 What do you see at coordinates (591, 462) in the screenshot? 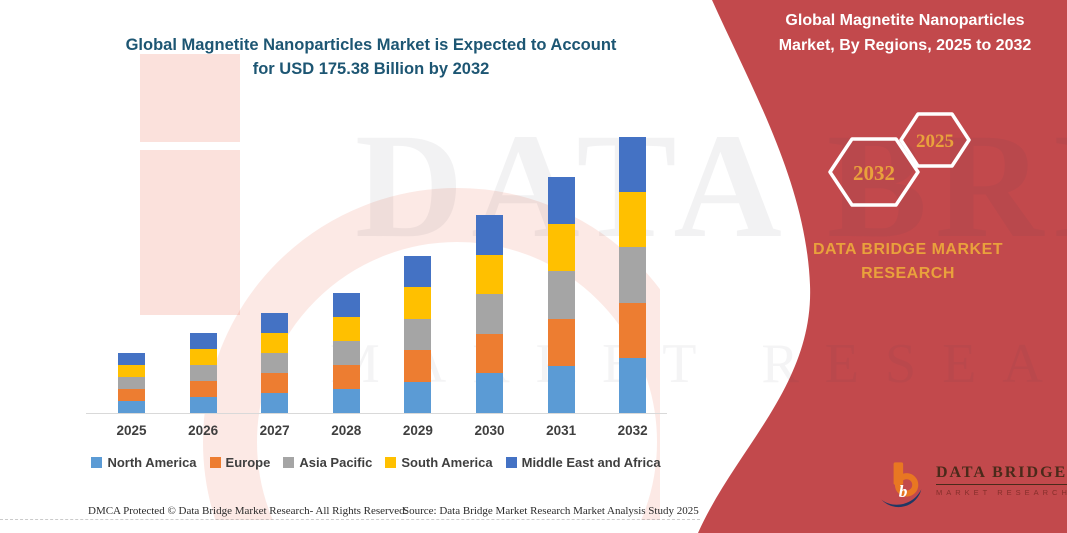
I see `legend-label: Middle East and Africa` at bounding box center [591, 462].